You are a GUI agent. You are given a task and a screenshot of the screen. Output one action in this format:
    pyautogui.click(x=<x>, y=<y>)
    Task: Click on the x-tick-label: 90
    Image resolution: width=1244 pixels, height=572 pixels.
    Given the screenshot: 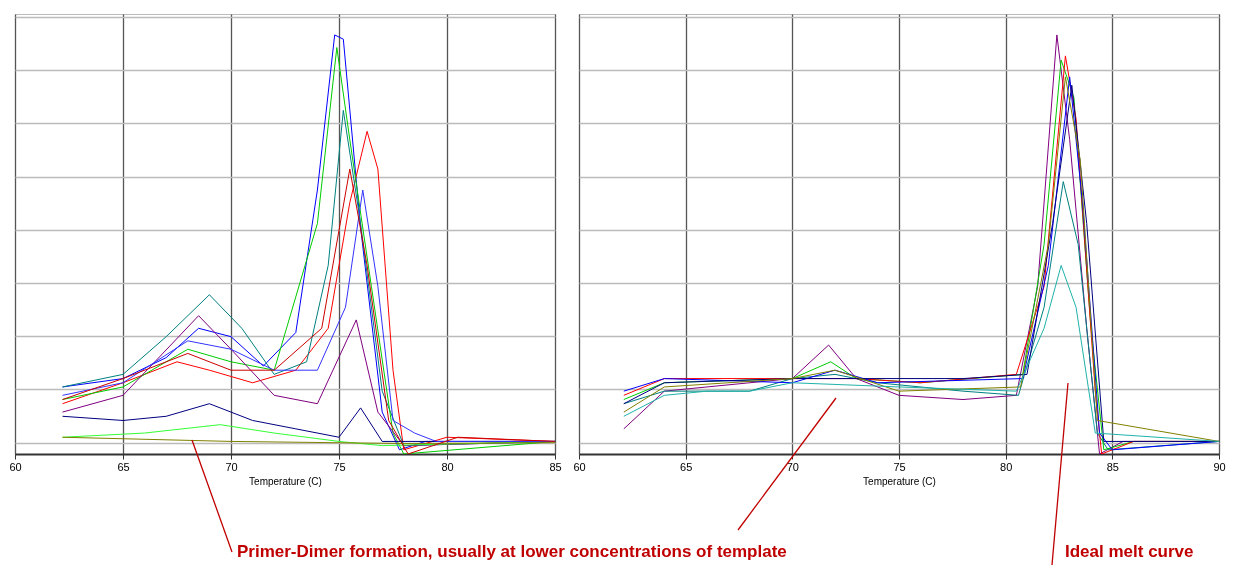 What is the action you would take?
    pyautogui.click(x=1219, y=466)
    